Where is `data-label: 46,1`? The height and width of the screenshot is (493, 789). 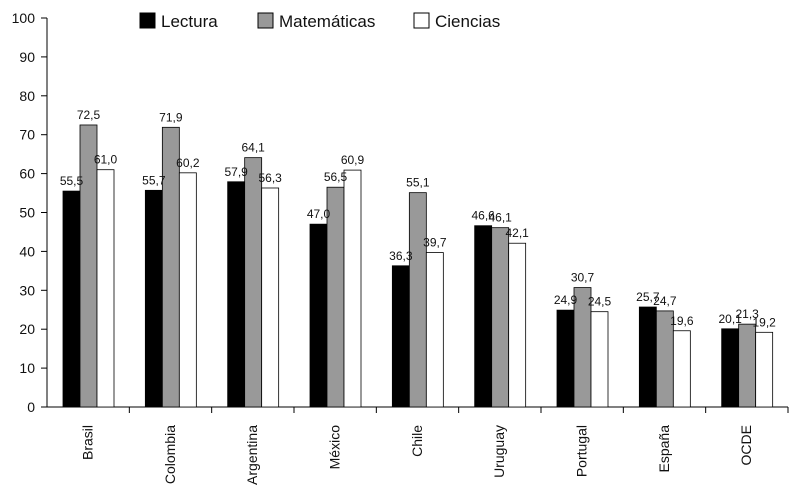
data-label: 46,1 is located at coordinates (500, 218).